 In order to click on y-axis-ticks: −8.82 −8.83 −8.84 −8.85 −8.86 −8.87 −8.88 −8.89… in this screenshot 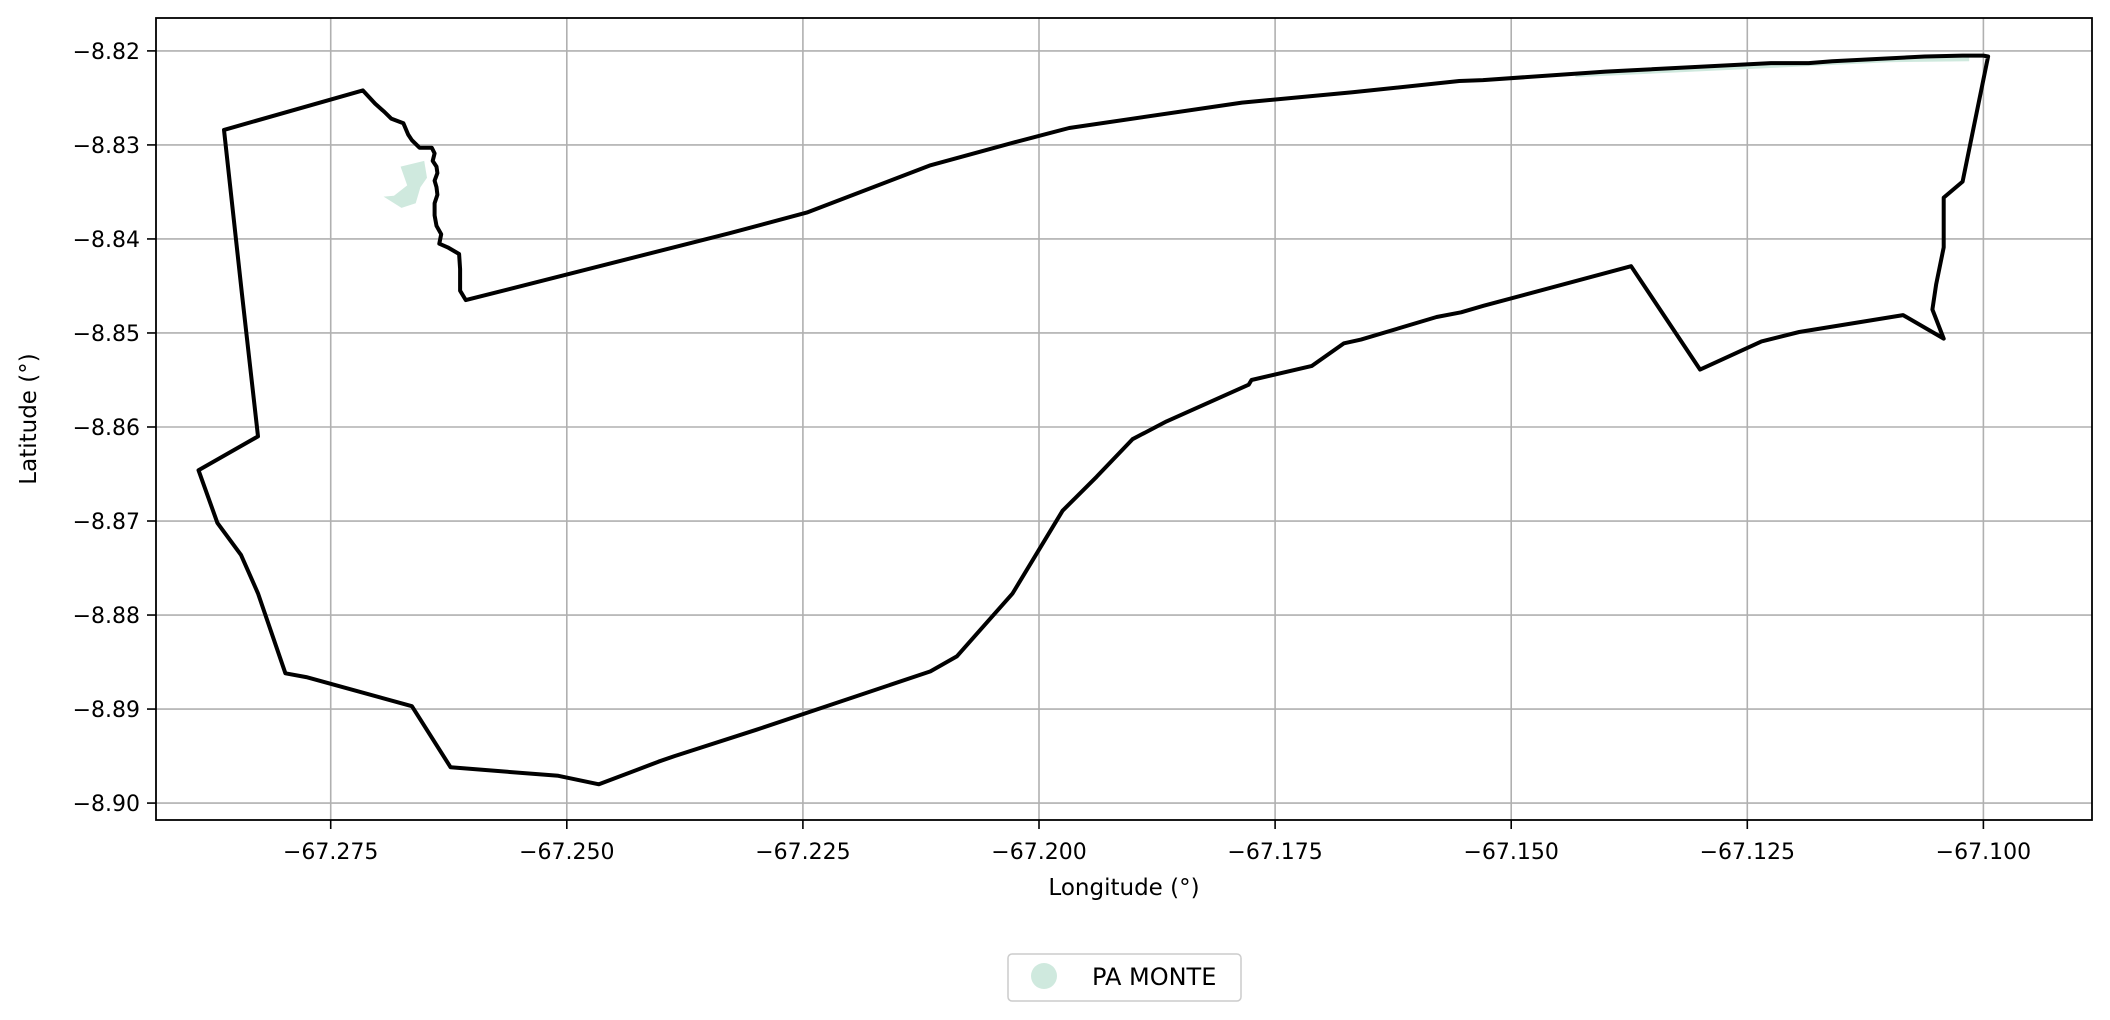, I will do `click(114, 428)`.